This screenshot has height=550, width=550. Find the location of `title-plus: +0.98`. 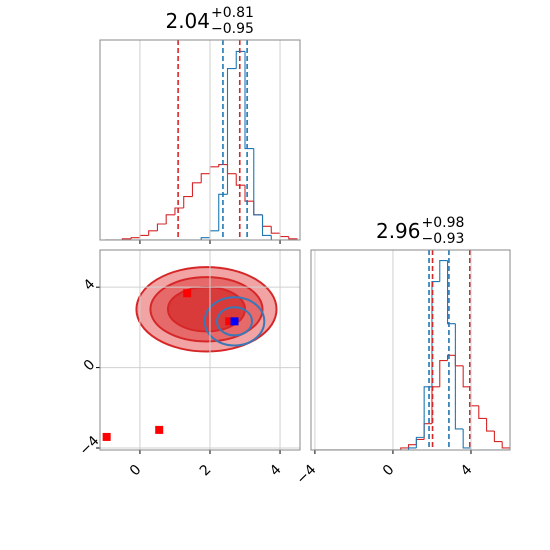

title-plus: +0.98 is located at coordinates (443, 223).